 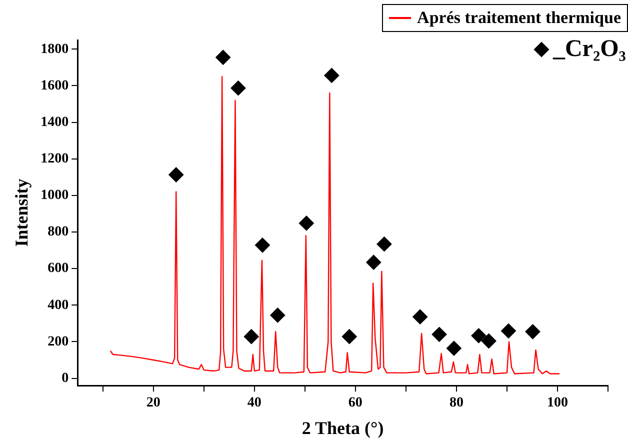 I want to click on x-tick-label: 80, so click(x=456, y=403).